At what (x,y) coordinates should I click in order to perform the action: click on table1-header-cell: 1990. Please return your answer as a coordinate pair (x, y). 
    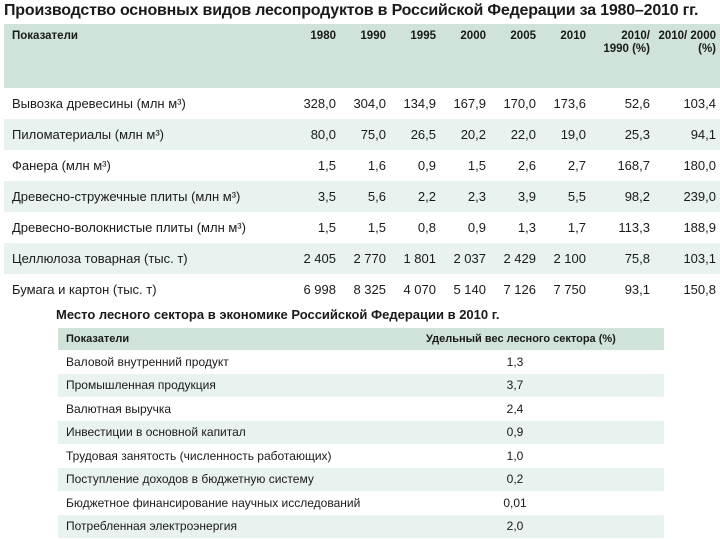
    Looking at the image, I should click on (365, 56).